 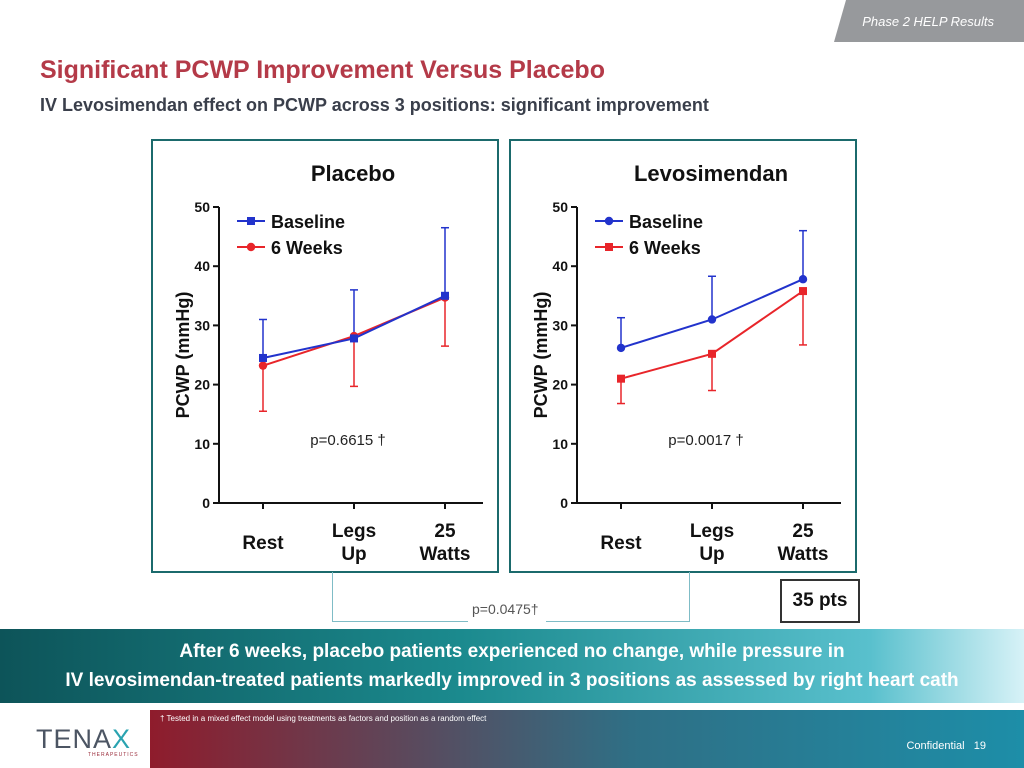 I want to click on p-value-annotation: p=0.6615 †, so click(x=348, y=440).